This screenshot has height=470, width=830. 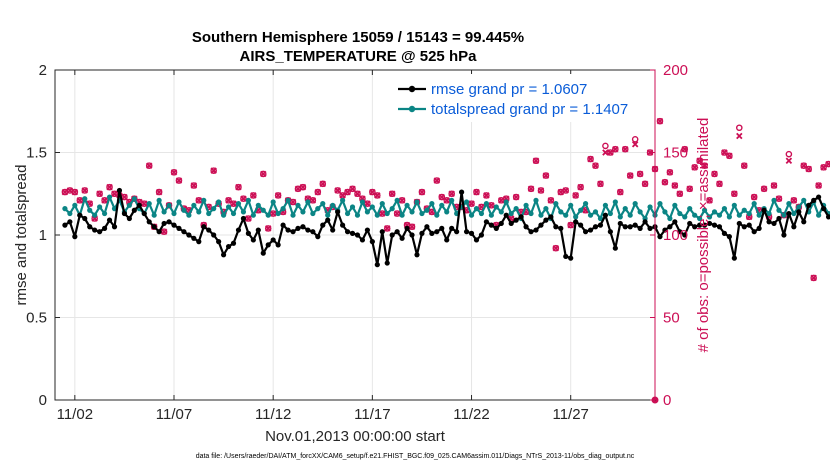 I want to click on y-tick-right-label: 200, so click(x=675, y=70).